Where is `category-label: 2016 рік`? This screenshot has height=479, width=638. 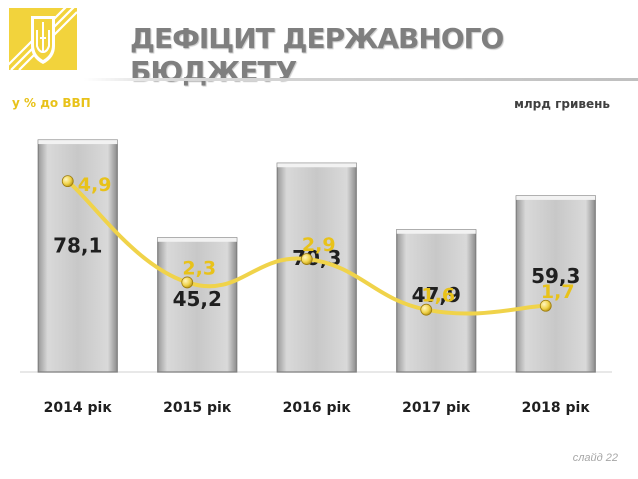 category-label: 2016 рік is located at coordinates (317, 408).